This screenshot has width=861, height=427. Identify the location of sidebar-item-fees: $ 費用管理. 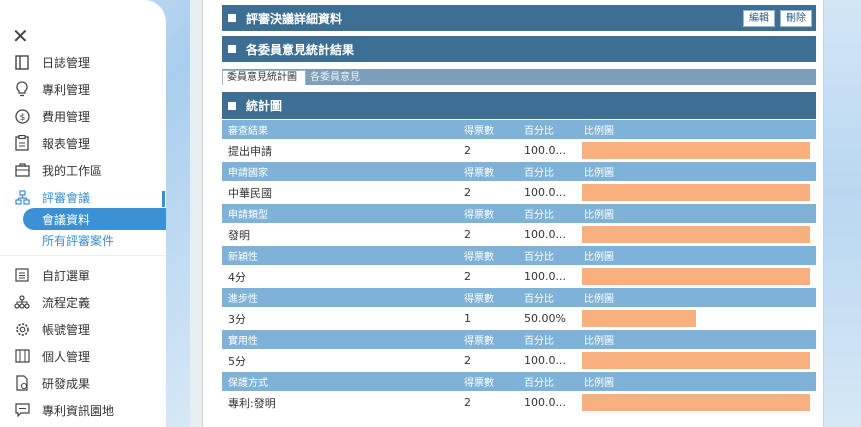
(83, 116).